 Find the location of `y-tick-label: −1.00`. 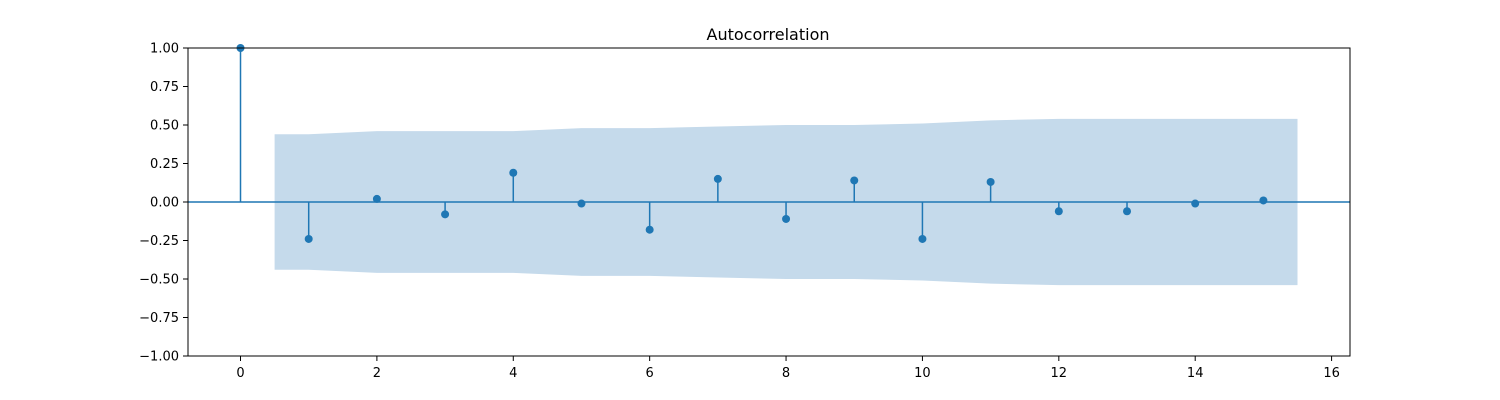

y-tick-label: −1.00 is located at coordinates (159, 357).